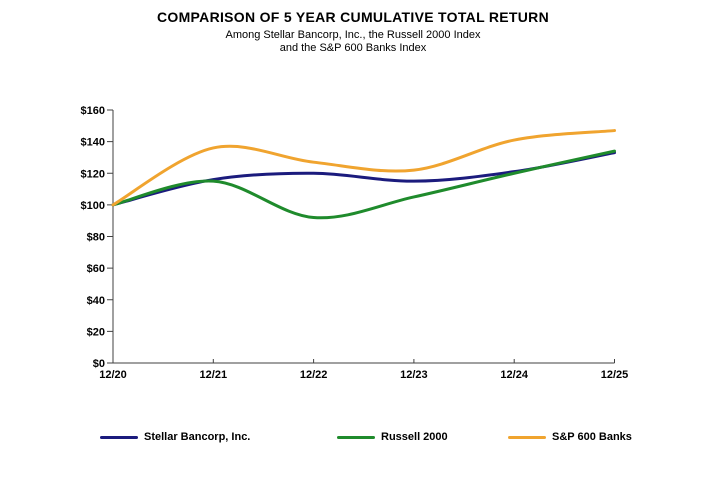  What do you see at coordinates (356, 437) in the screenshot?
I see `legend-line-swatch-green` at bounding box center [356, 437].